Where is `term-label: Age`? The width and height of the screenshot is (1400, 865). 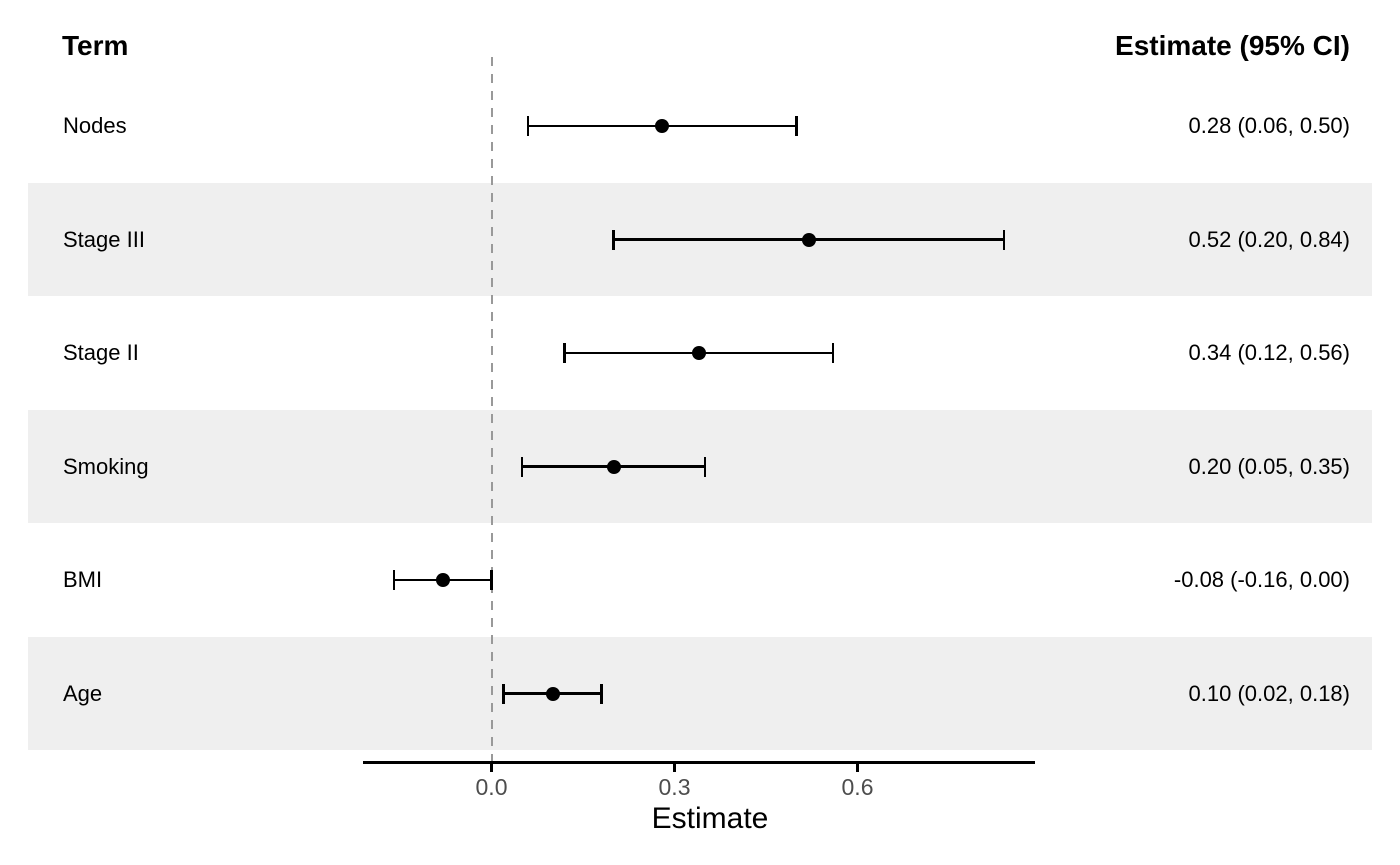 term-label: Age is located at coordinates (83, 693).